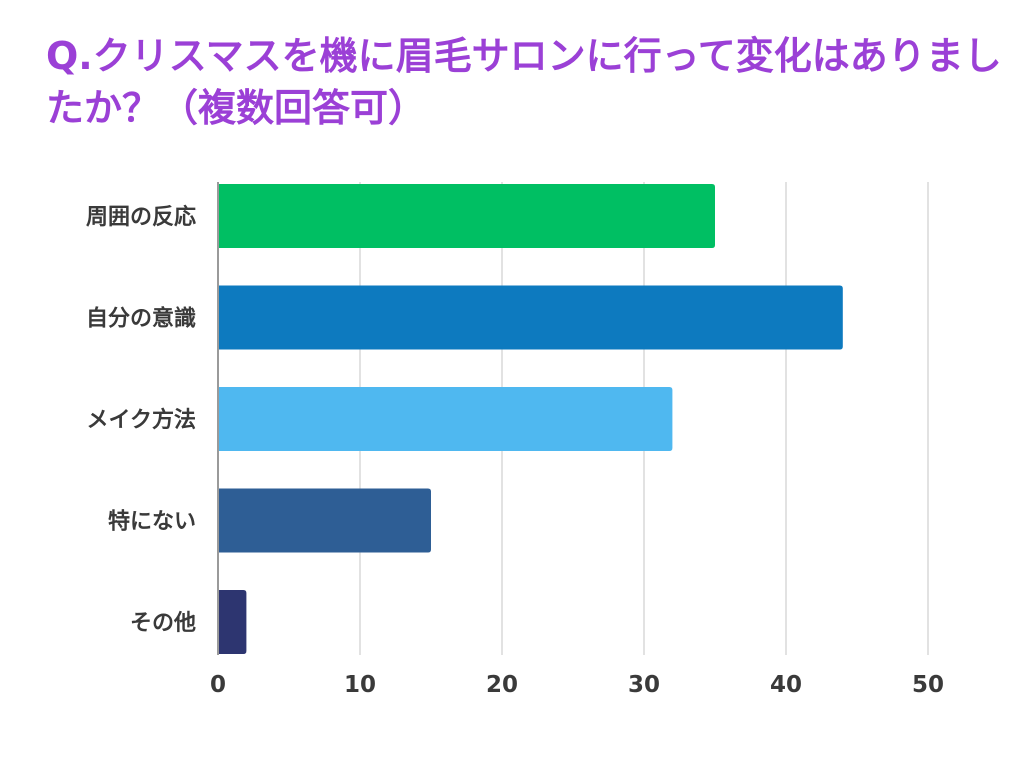 Image resolution: width=1024 pixels, height=768 pixels. Describe the element at coordinates (360, 685) in the screenshot. I see `x-tick-label: 10` at that location.